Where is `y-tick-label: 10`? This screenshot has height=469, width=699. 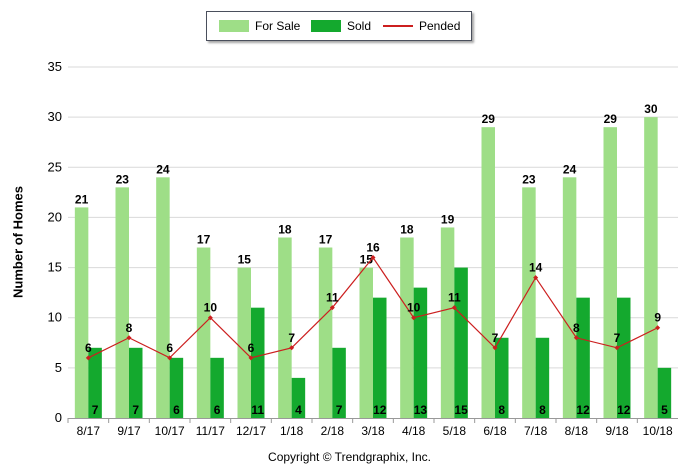 y-tick-label: 10 is located at coordinates (55, 317).